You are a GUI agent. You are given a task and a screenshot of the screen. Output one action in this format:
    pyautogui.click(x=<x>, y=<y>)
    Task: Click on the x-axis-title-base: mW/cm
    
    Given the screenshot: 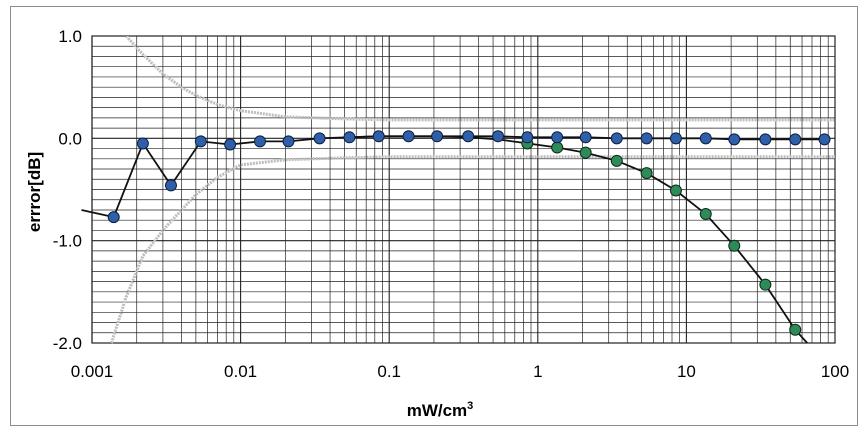 What is the action you would take?
    pyautogui.click(x=437, y=410)
    